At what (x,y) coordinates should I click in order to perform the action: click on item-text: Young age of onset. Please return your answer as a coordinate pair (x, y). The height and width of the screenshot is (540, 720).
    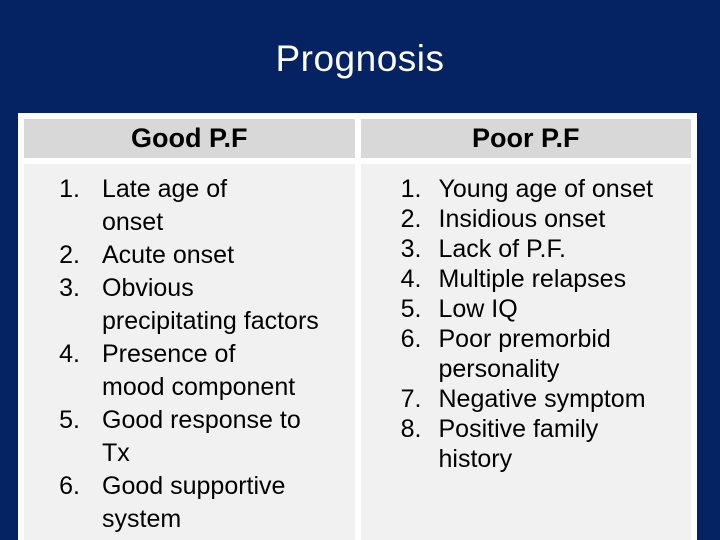
    Looking at the image, I should click on (546, 189).